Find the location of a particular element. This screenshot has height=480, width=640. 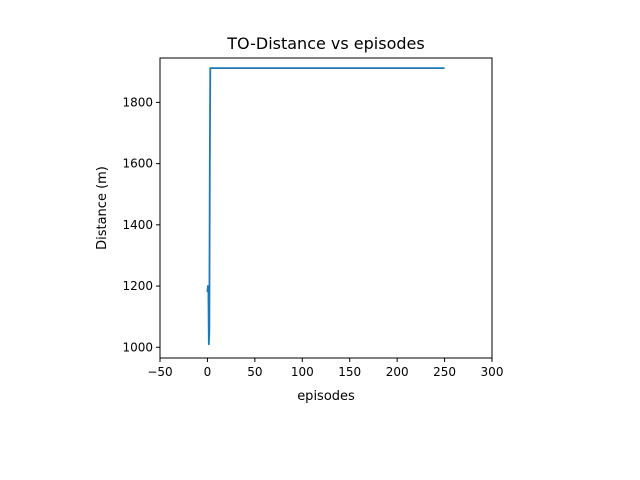

y-tick-label: 1000 is located at coordinates (137, 347).